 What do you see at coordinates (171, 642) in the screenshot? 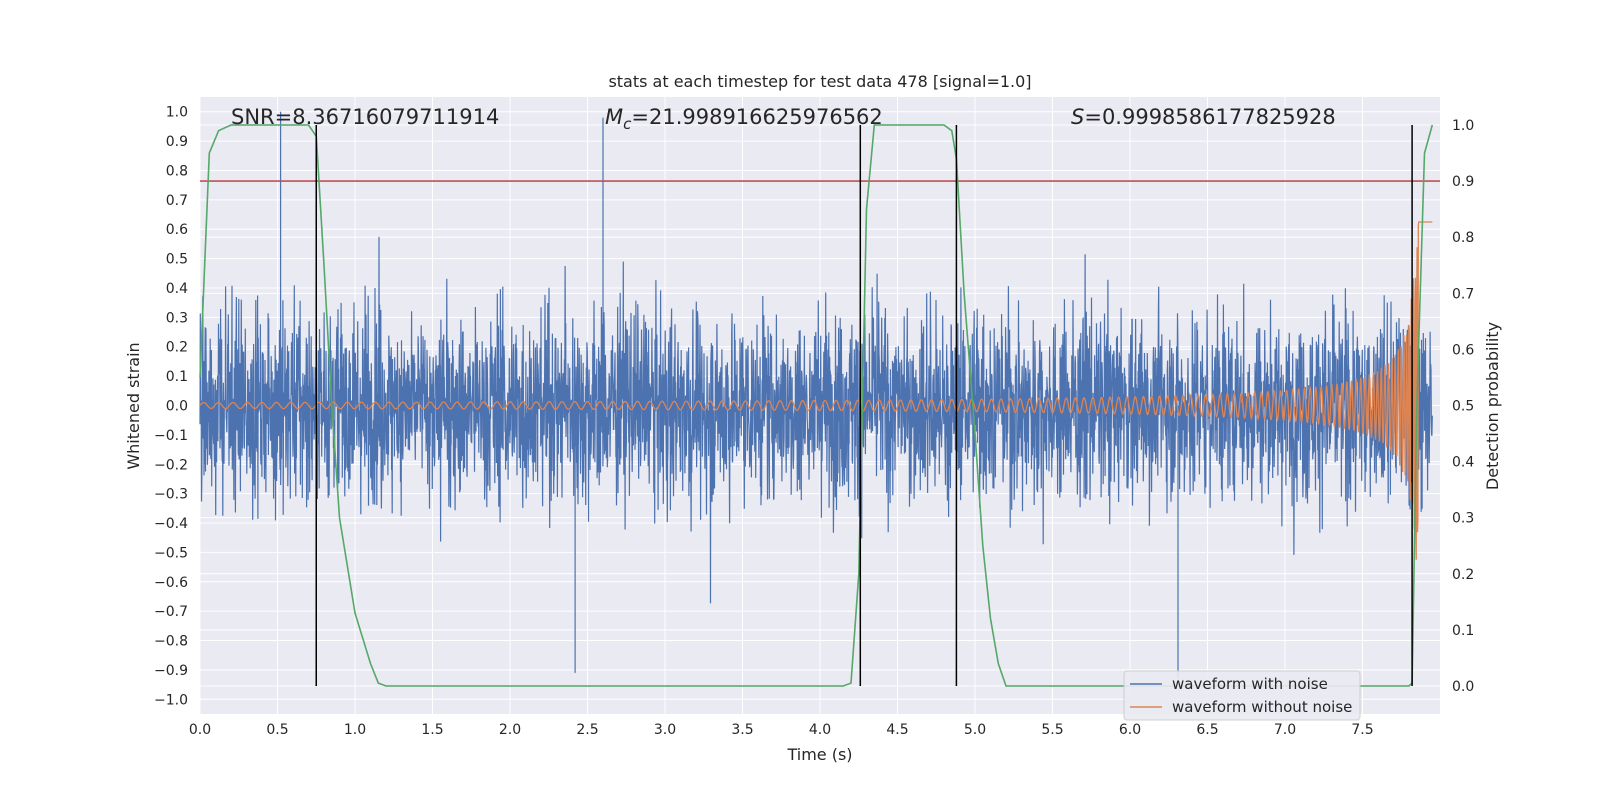
I see `y-tick-label: −0.8` at bounding box center [171, 642].